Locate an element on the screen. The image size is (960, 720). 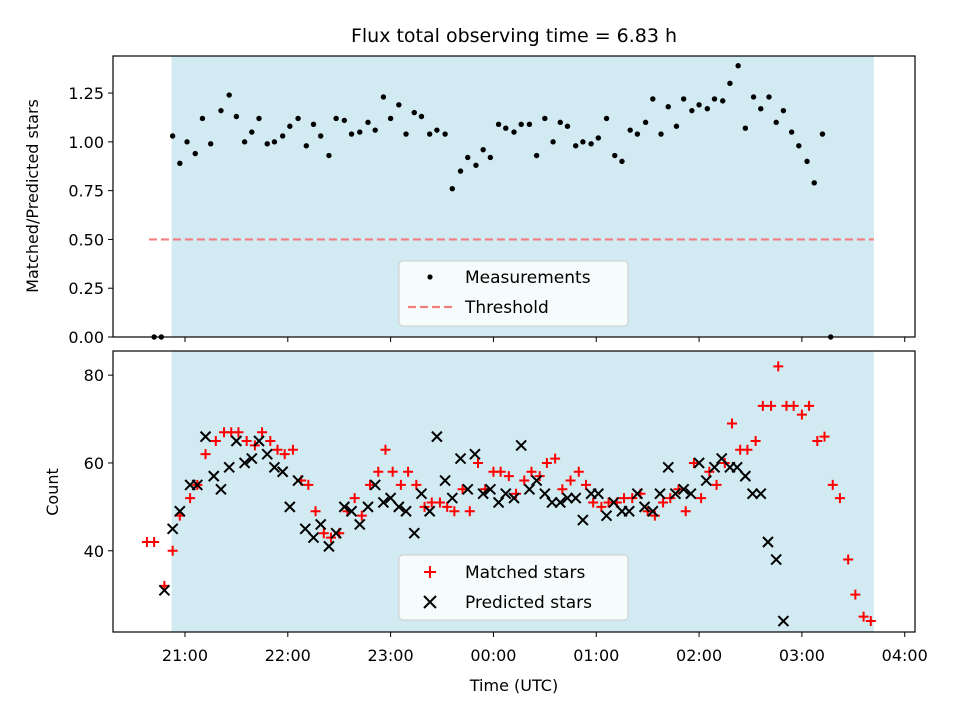
bot-y-tick-label: 80 is located at coordinates (94, 375).